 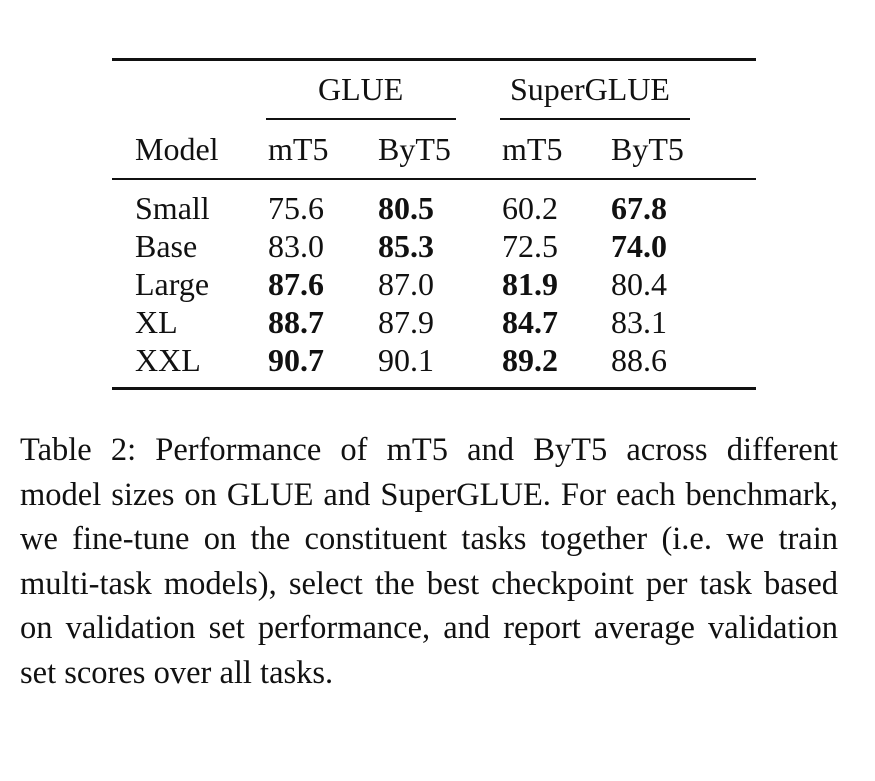 I want to click on group-header-glue: GLUE, so click(x=361, y=89).